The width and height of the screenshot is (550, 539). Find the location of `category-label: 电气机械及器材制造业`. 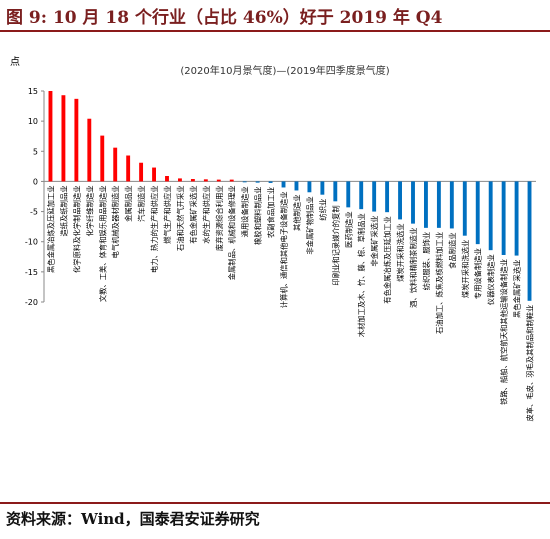

category-label: 电气机械及器材制造业 is located at coordinates (115, 221).